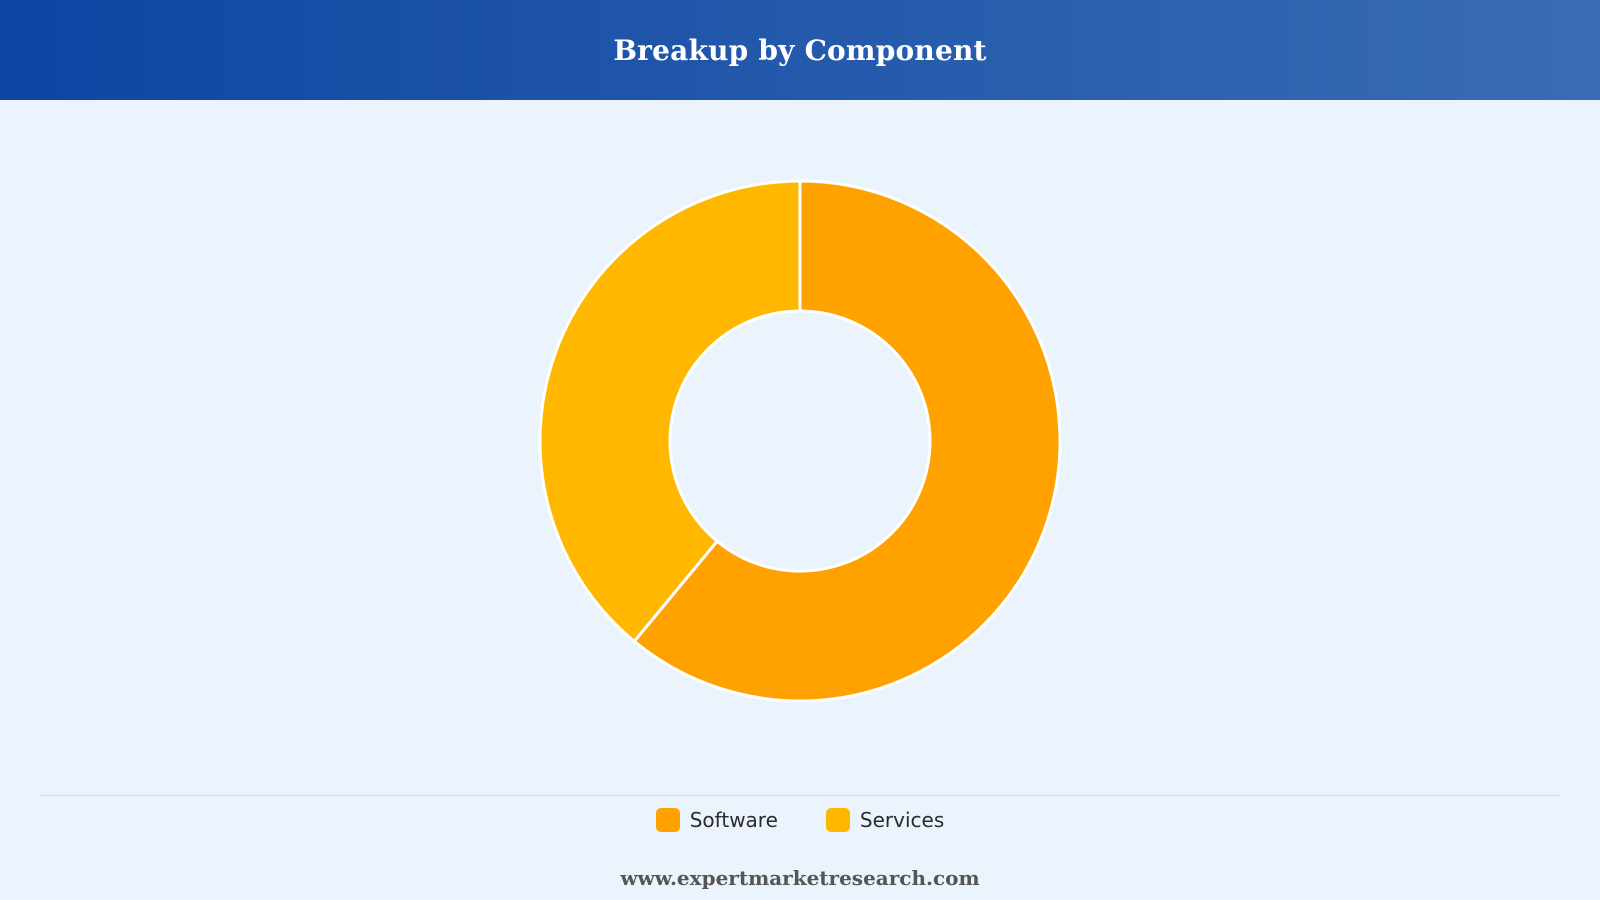 The width and height of the screenshot is (1600, 900). I want to click on legend-swatch-software, so click(667, 820).